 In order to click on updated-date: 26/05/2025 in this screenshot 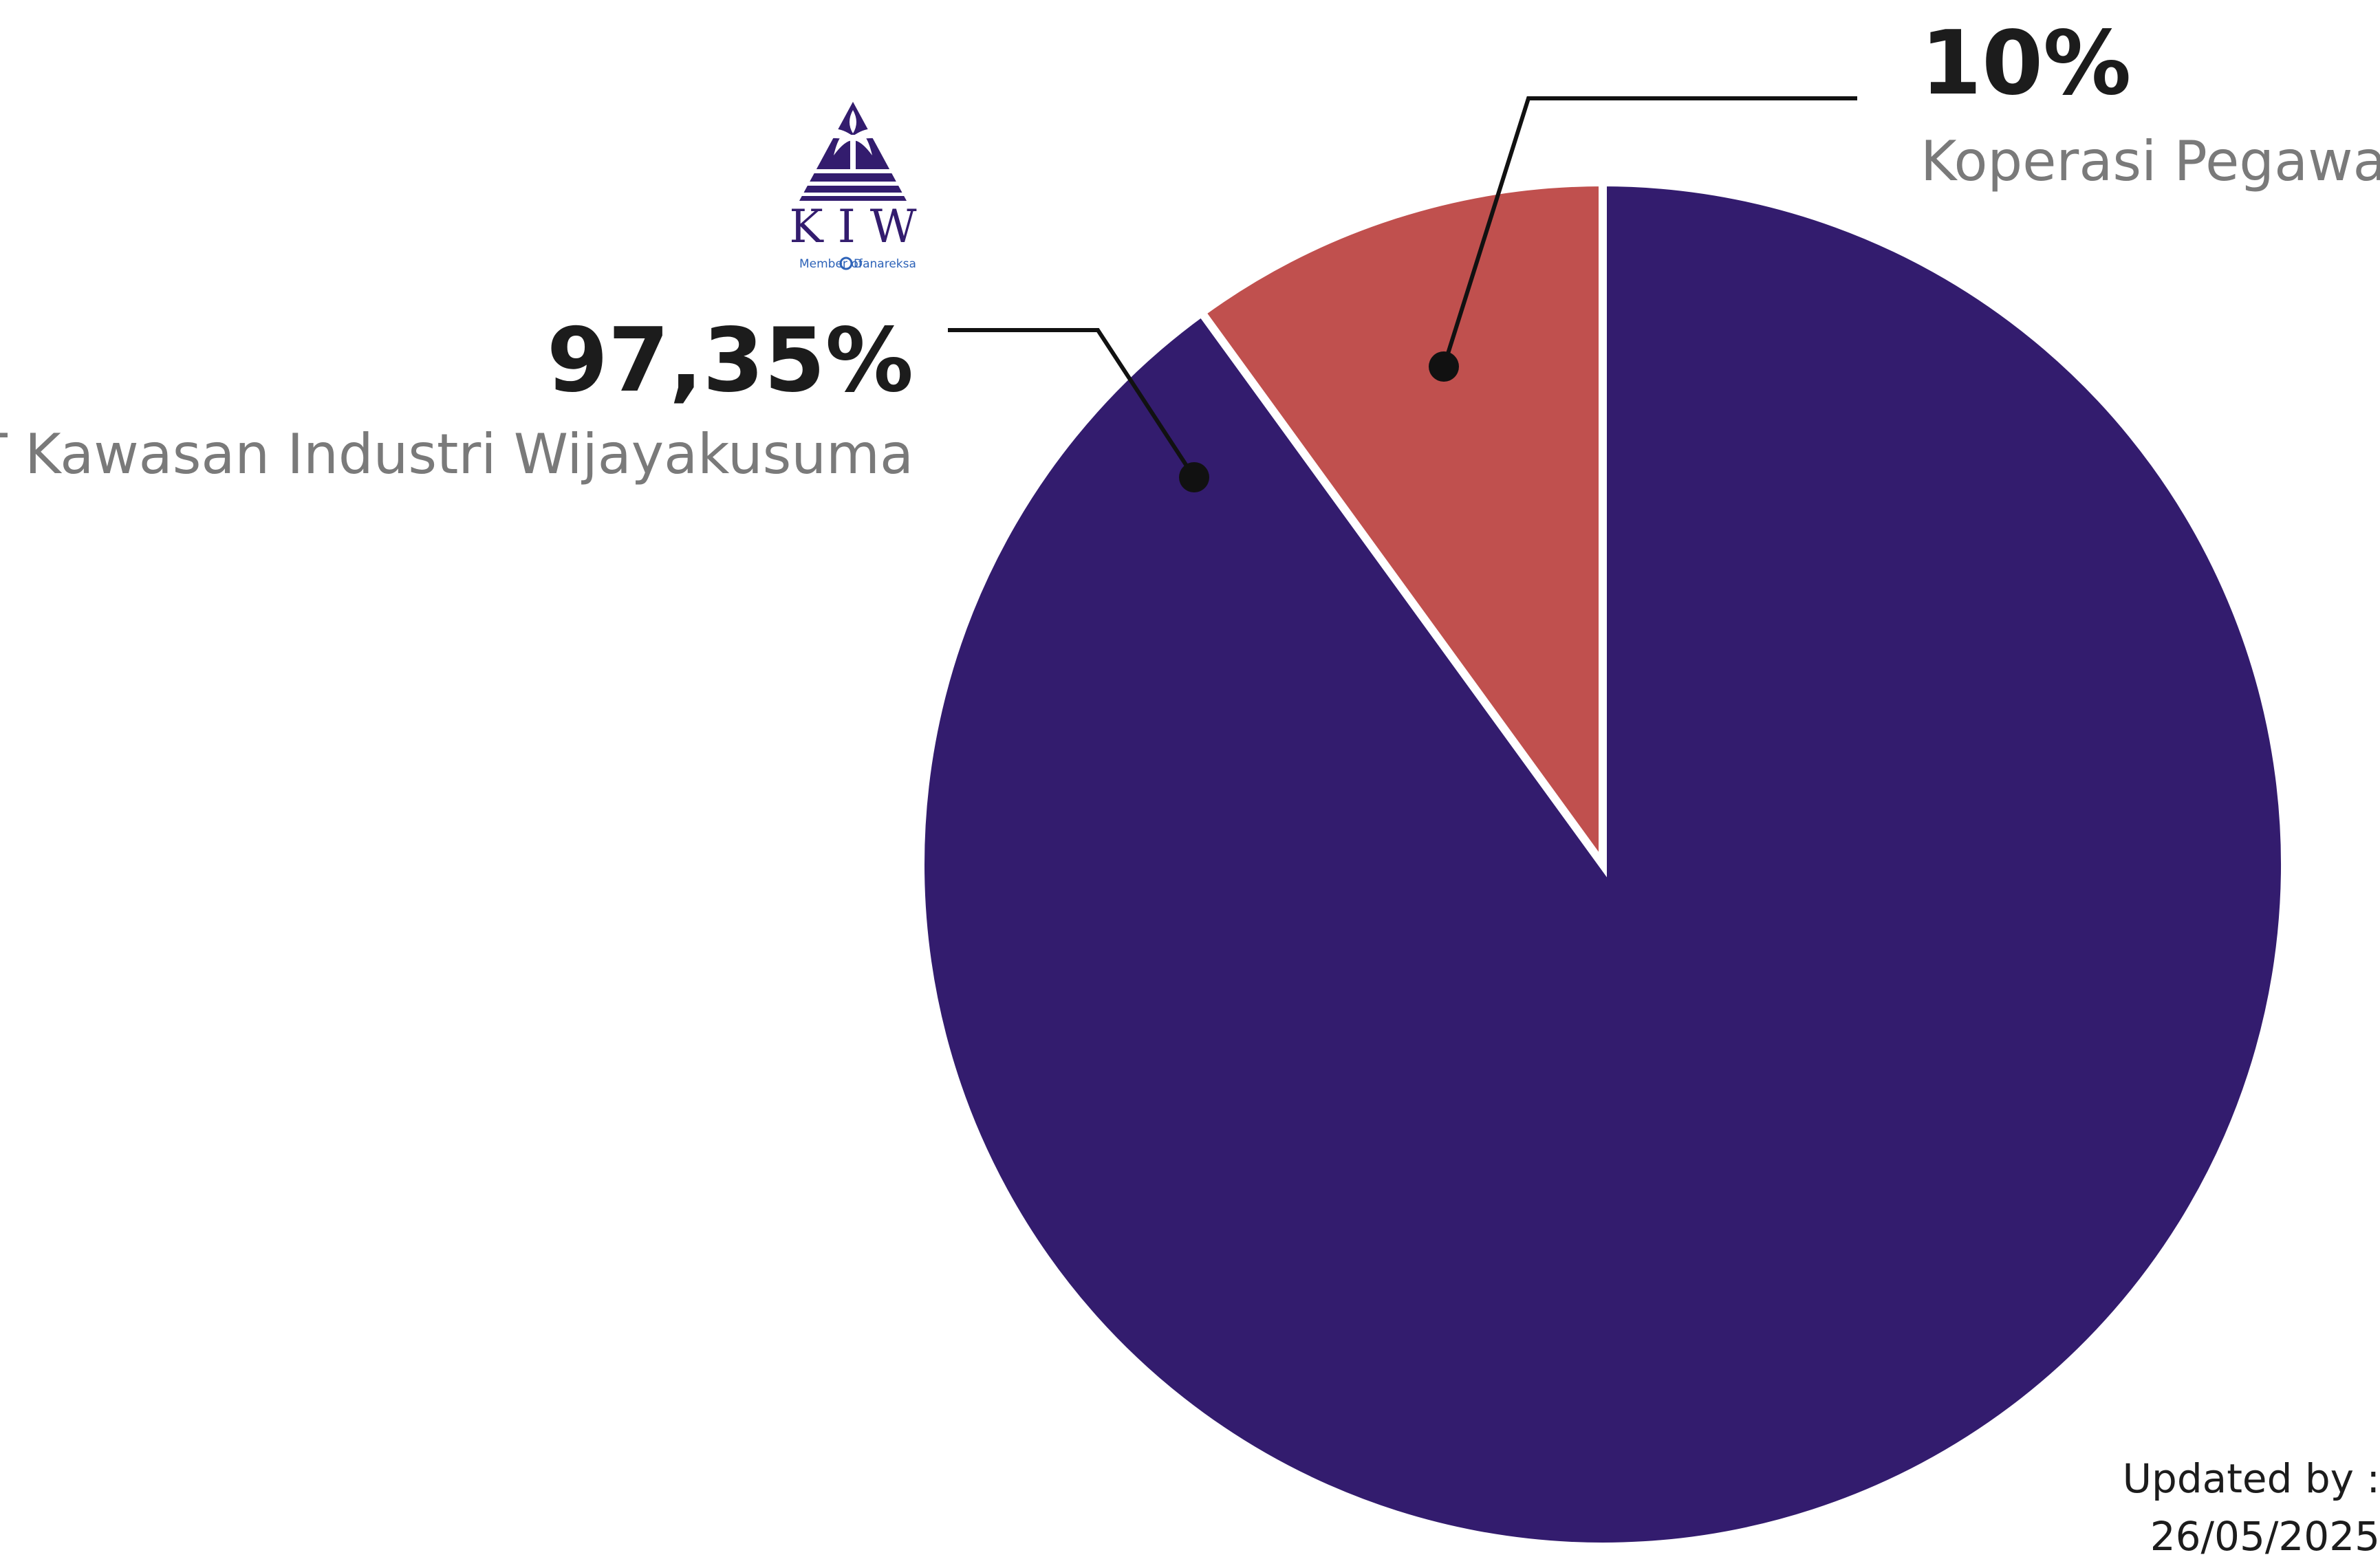, I will do `click(2265, 1536)`.